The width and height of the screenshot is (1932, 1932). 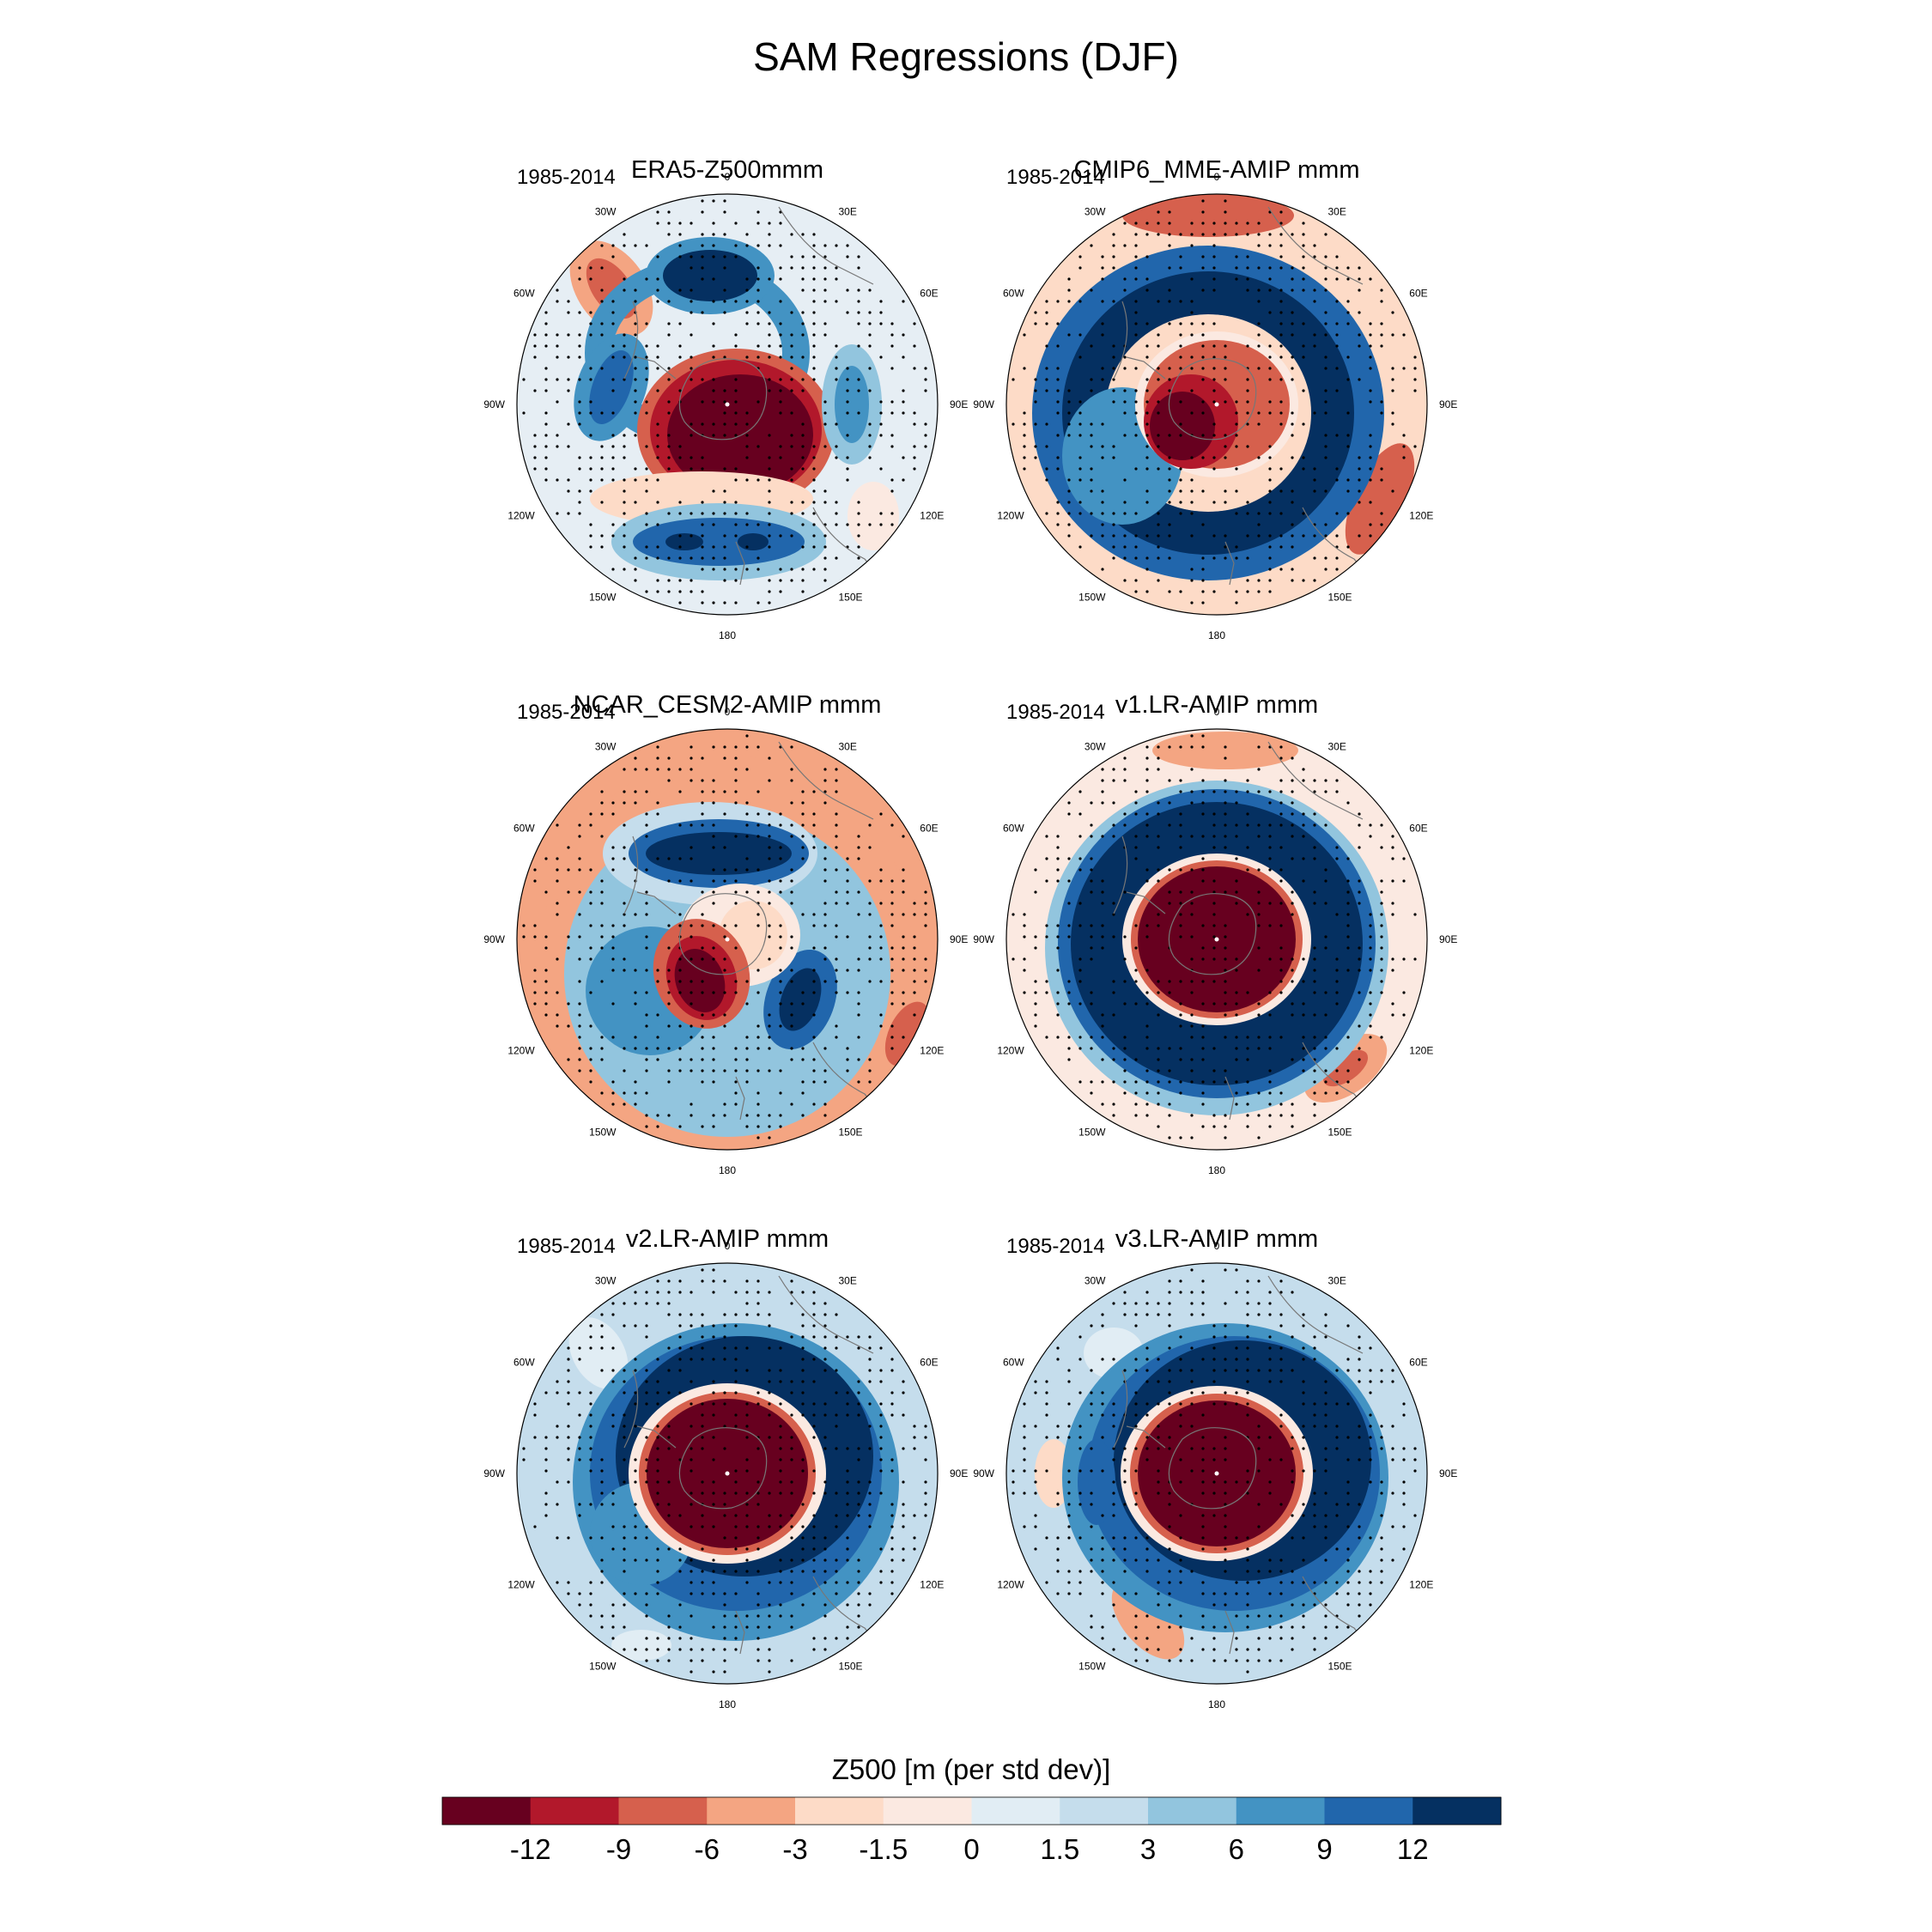 I want to click on colorbar-tick-label: -3, so click(x=794, y=1849).